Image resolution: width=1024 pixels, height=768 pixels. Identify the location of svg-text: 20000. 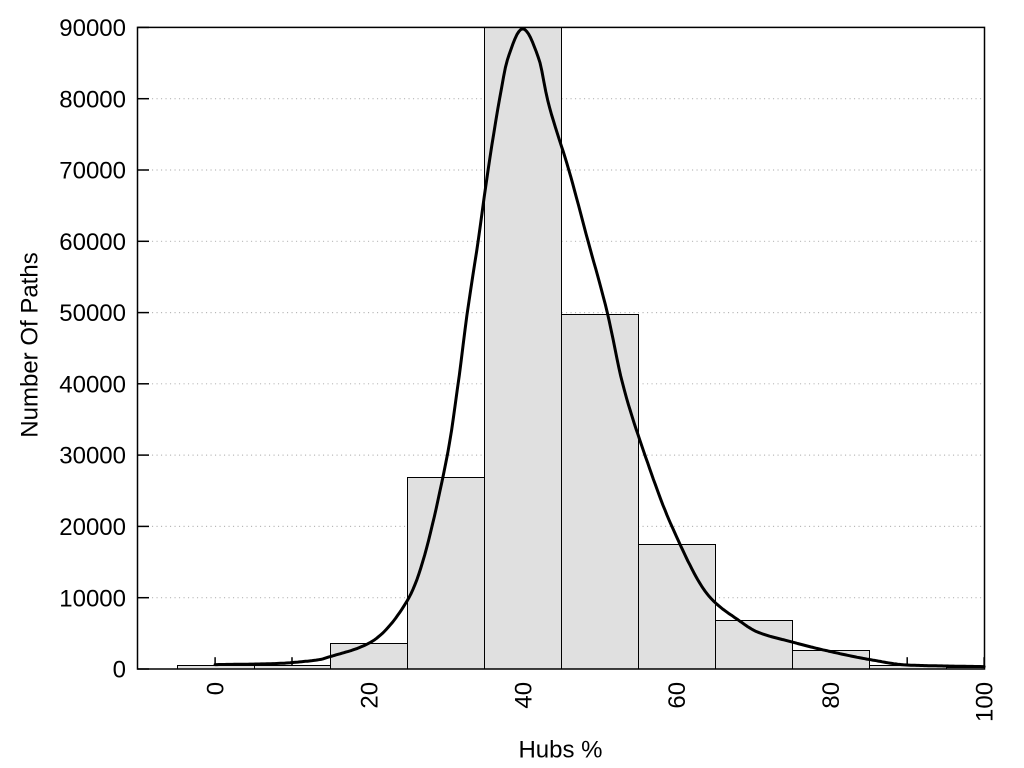
(92, 527).